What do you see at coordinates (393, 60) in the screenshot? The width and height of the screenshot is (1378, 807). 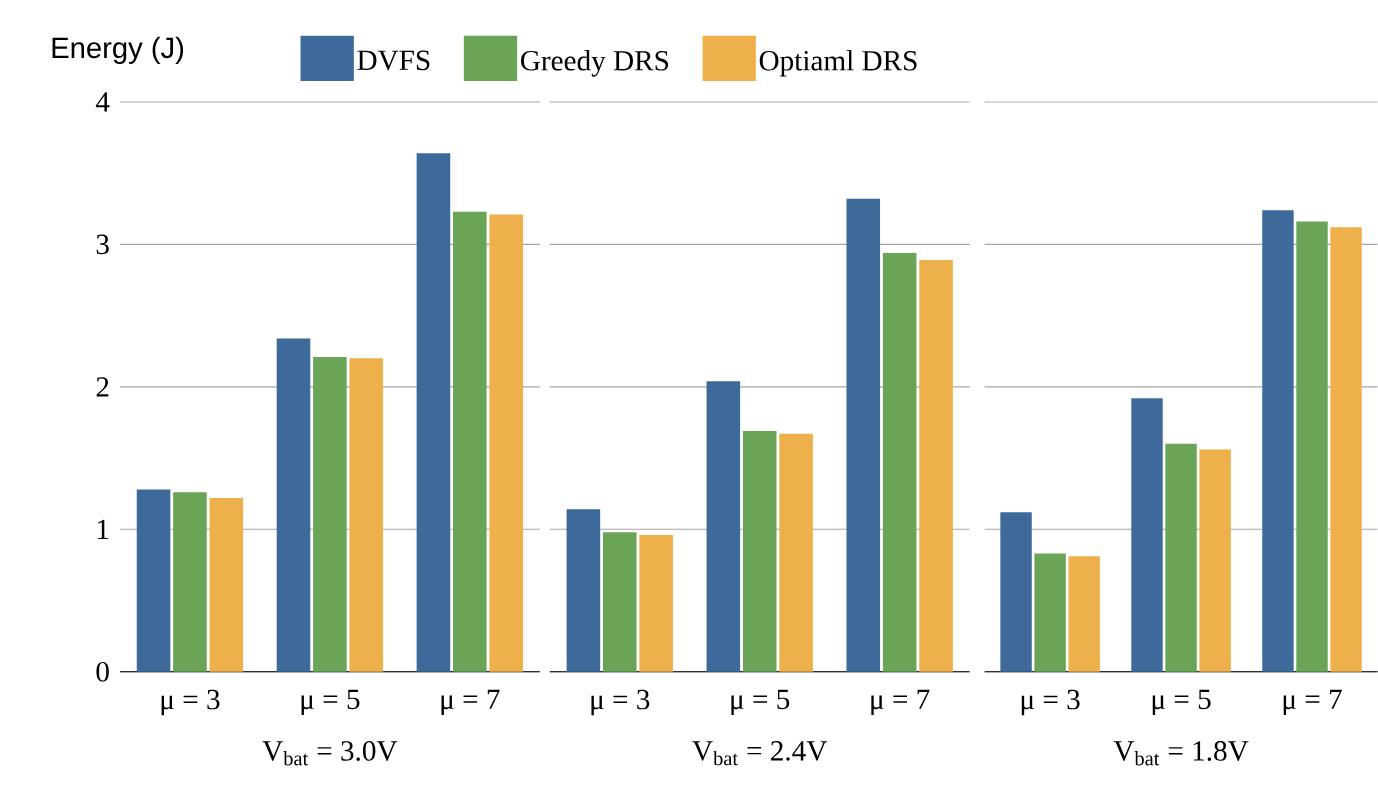 I see `legend-label: DVFS` at bounding box center [393, 60].